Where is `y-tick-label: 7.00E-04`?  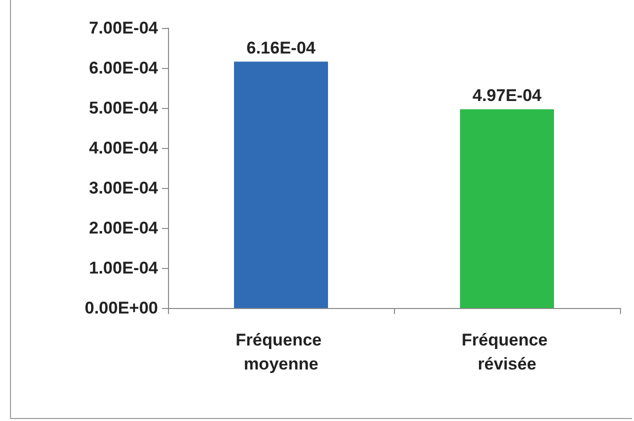 y-tick-label: 7.00E-04 is located at coordinates (124, 28).